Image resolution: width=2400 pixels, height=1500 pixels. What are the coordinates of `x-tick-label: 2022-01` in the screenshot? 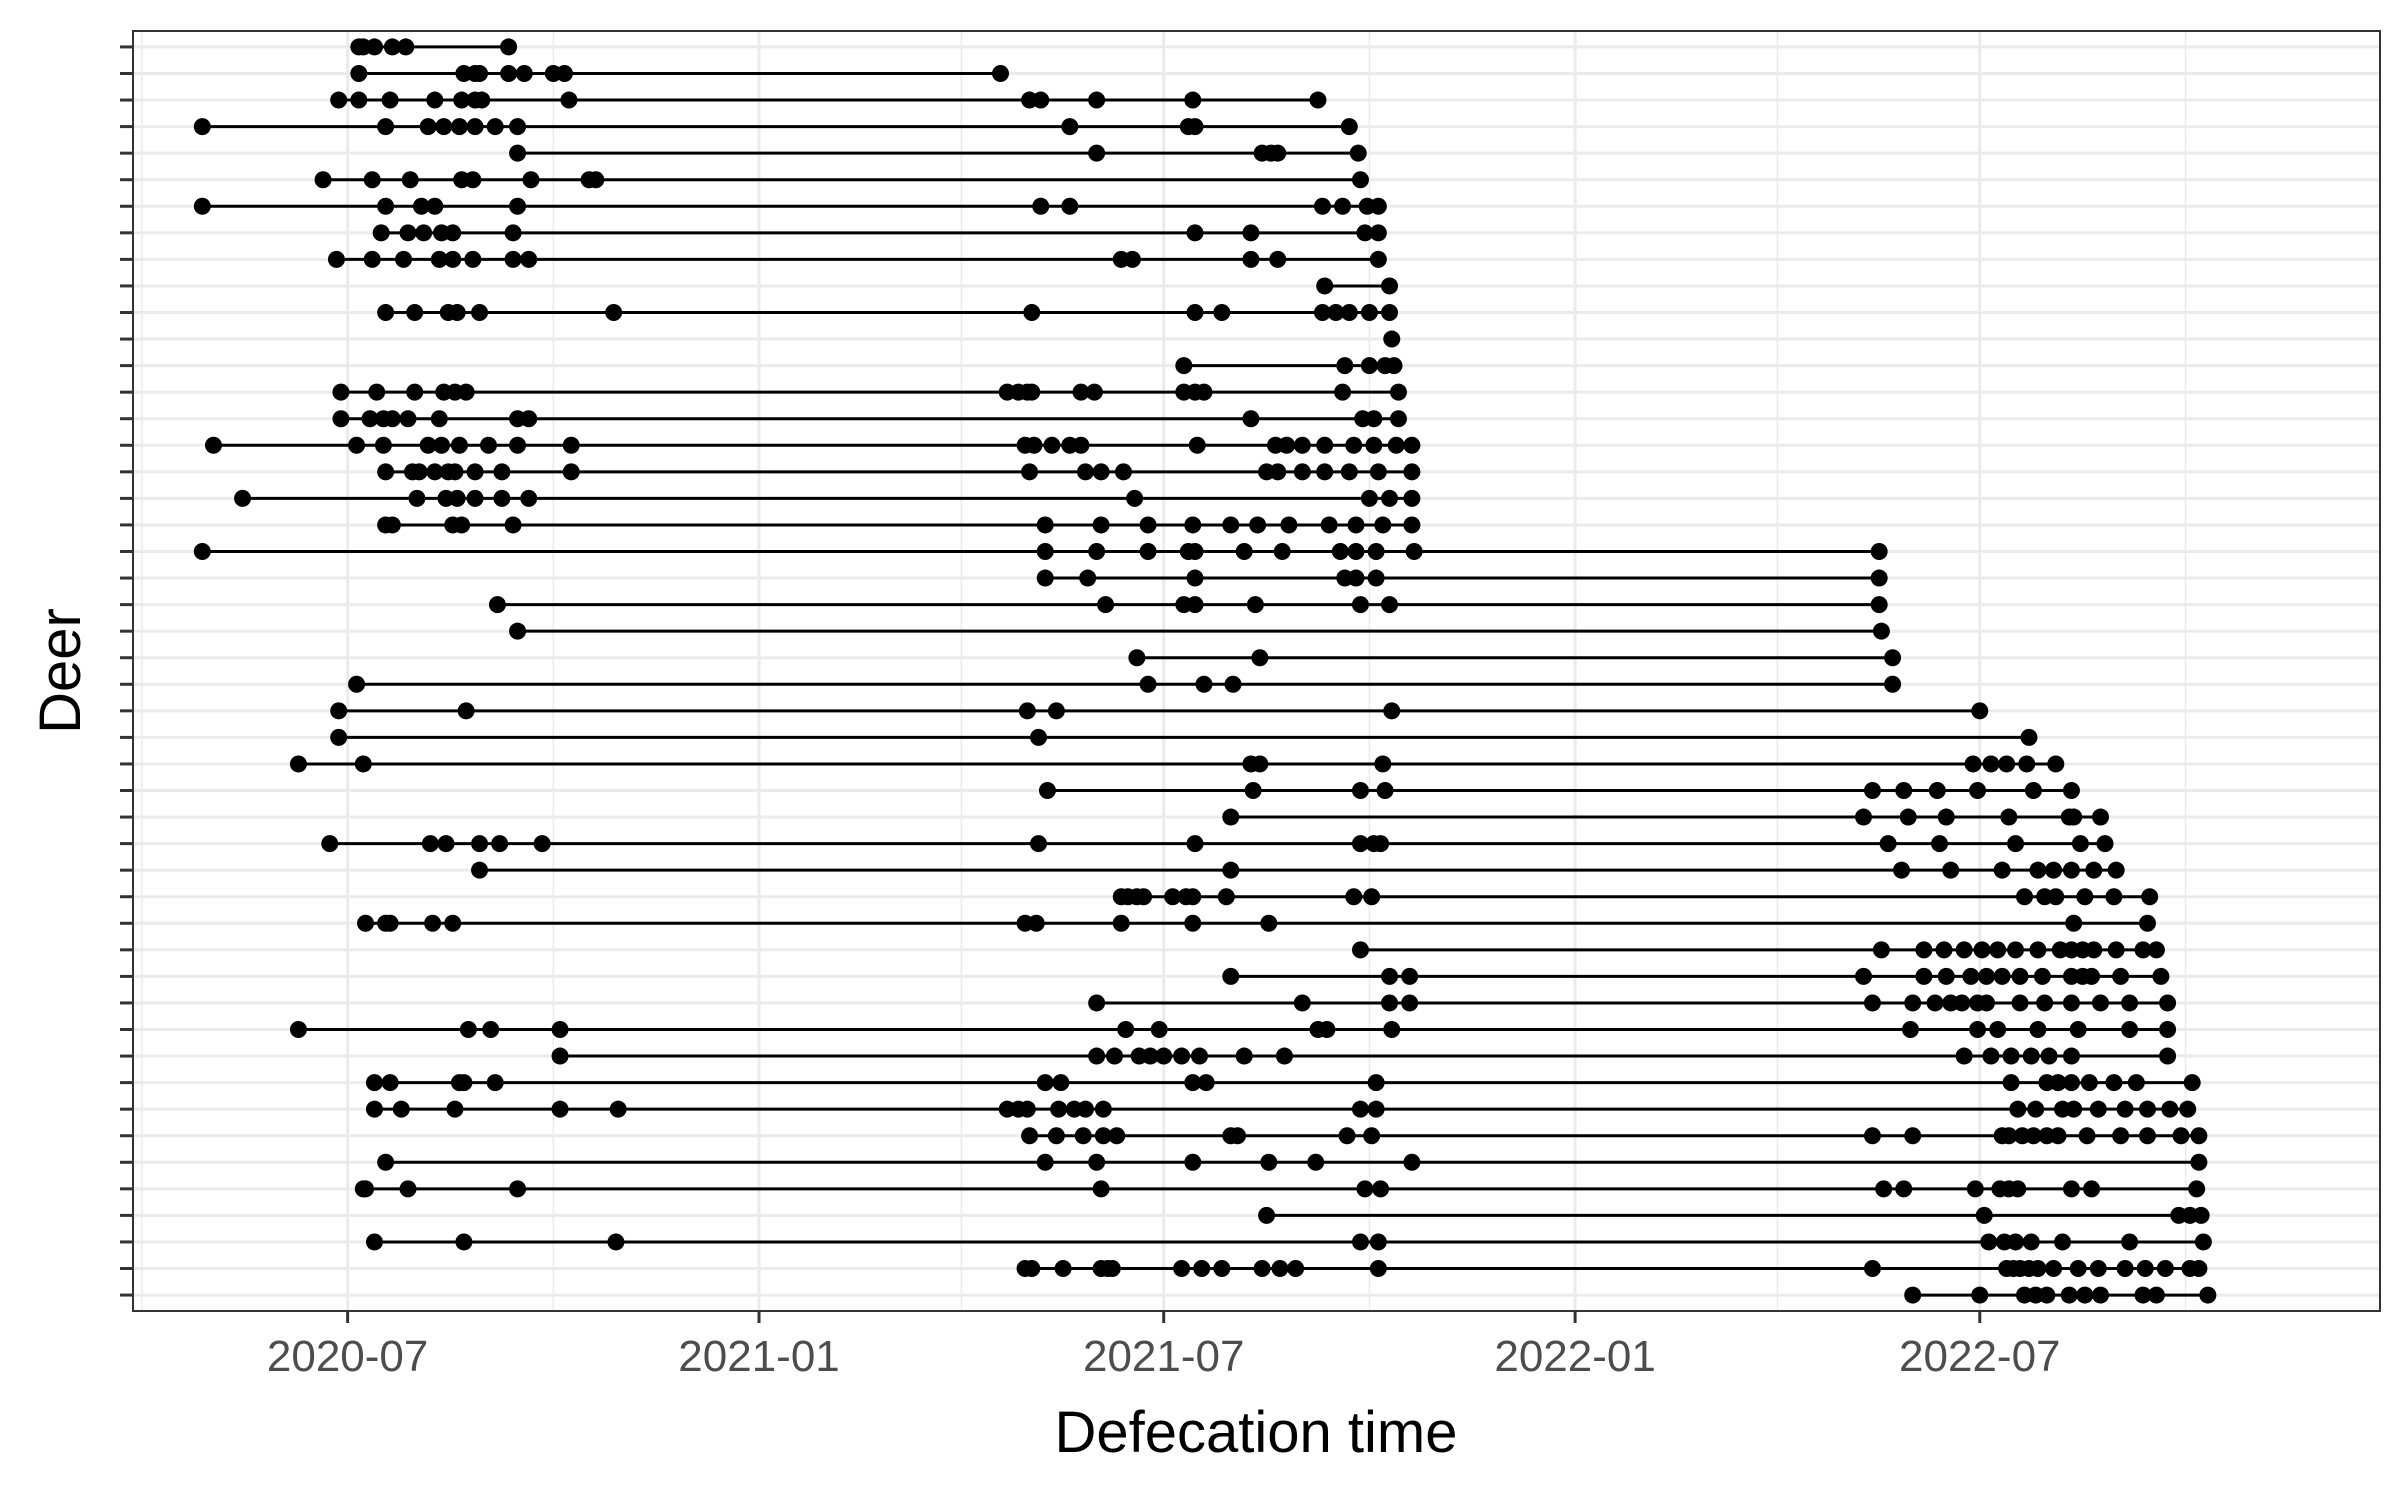 It's located at (1574, 1356).